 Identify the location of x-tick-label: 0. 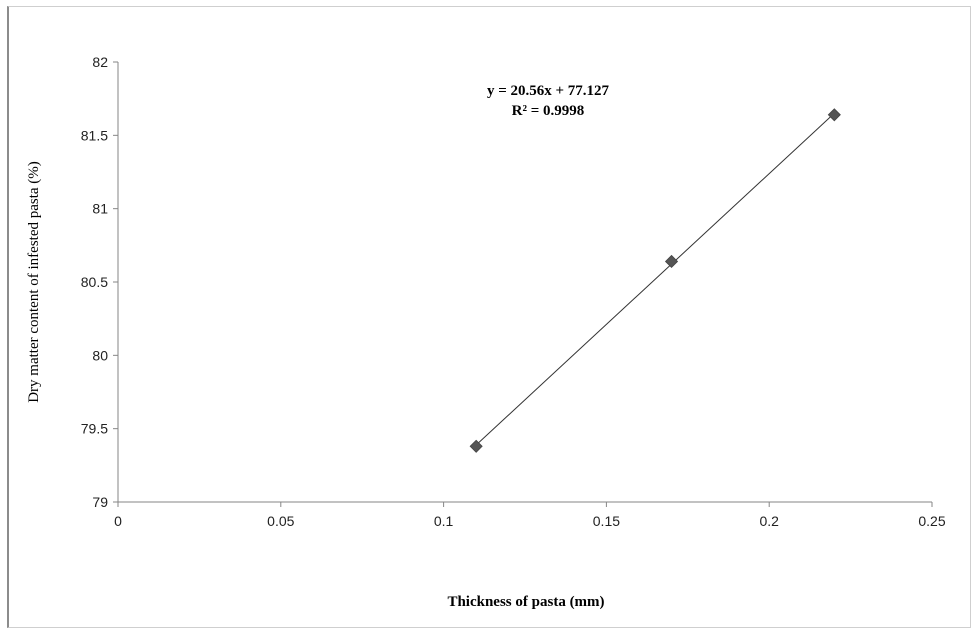
(118, 521).